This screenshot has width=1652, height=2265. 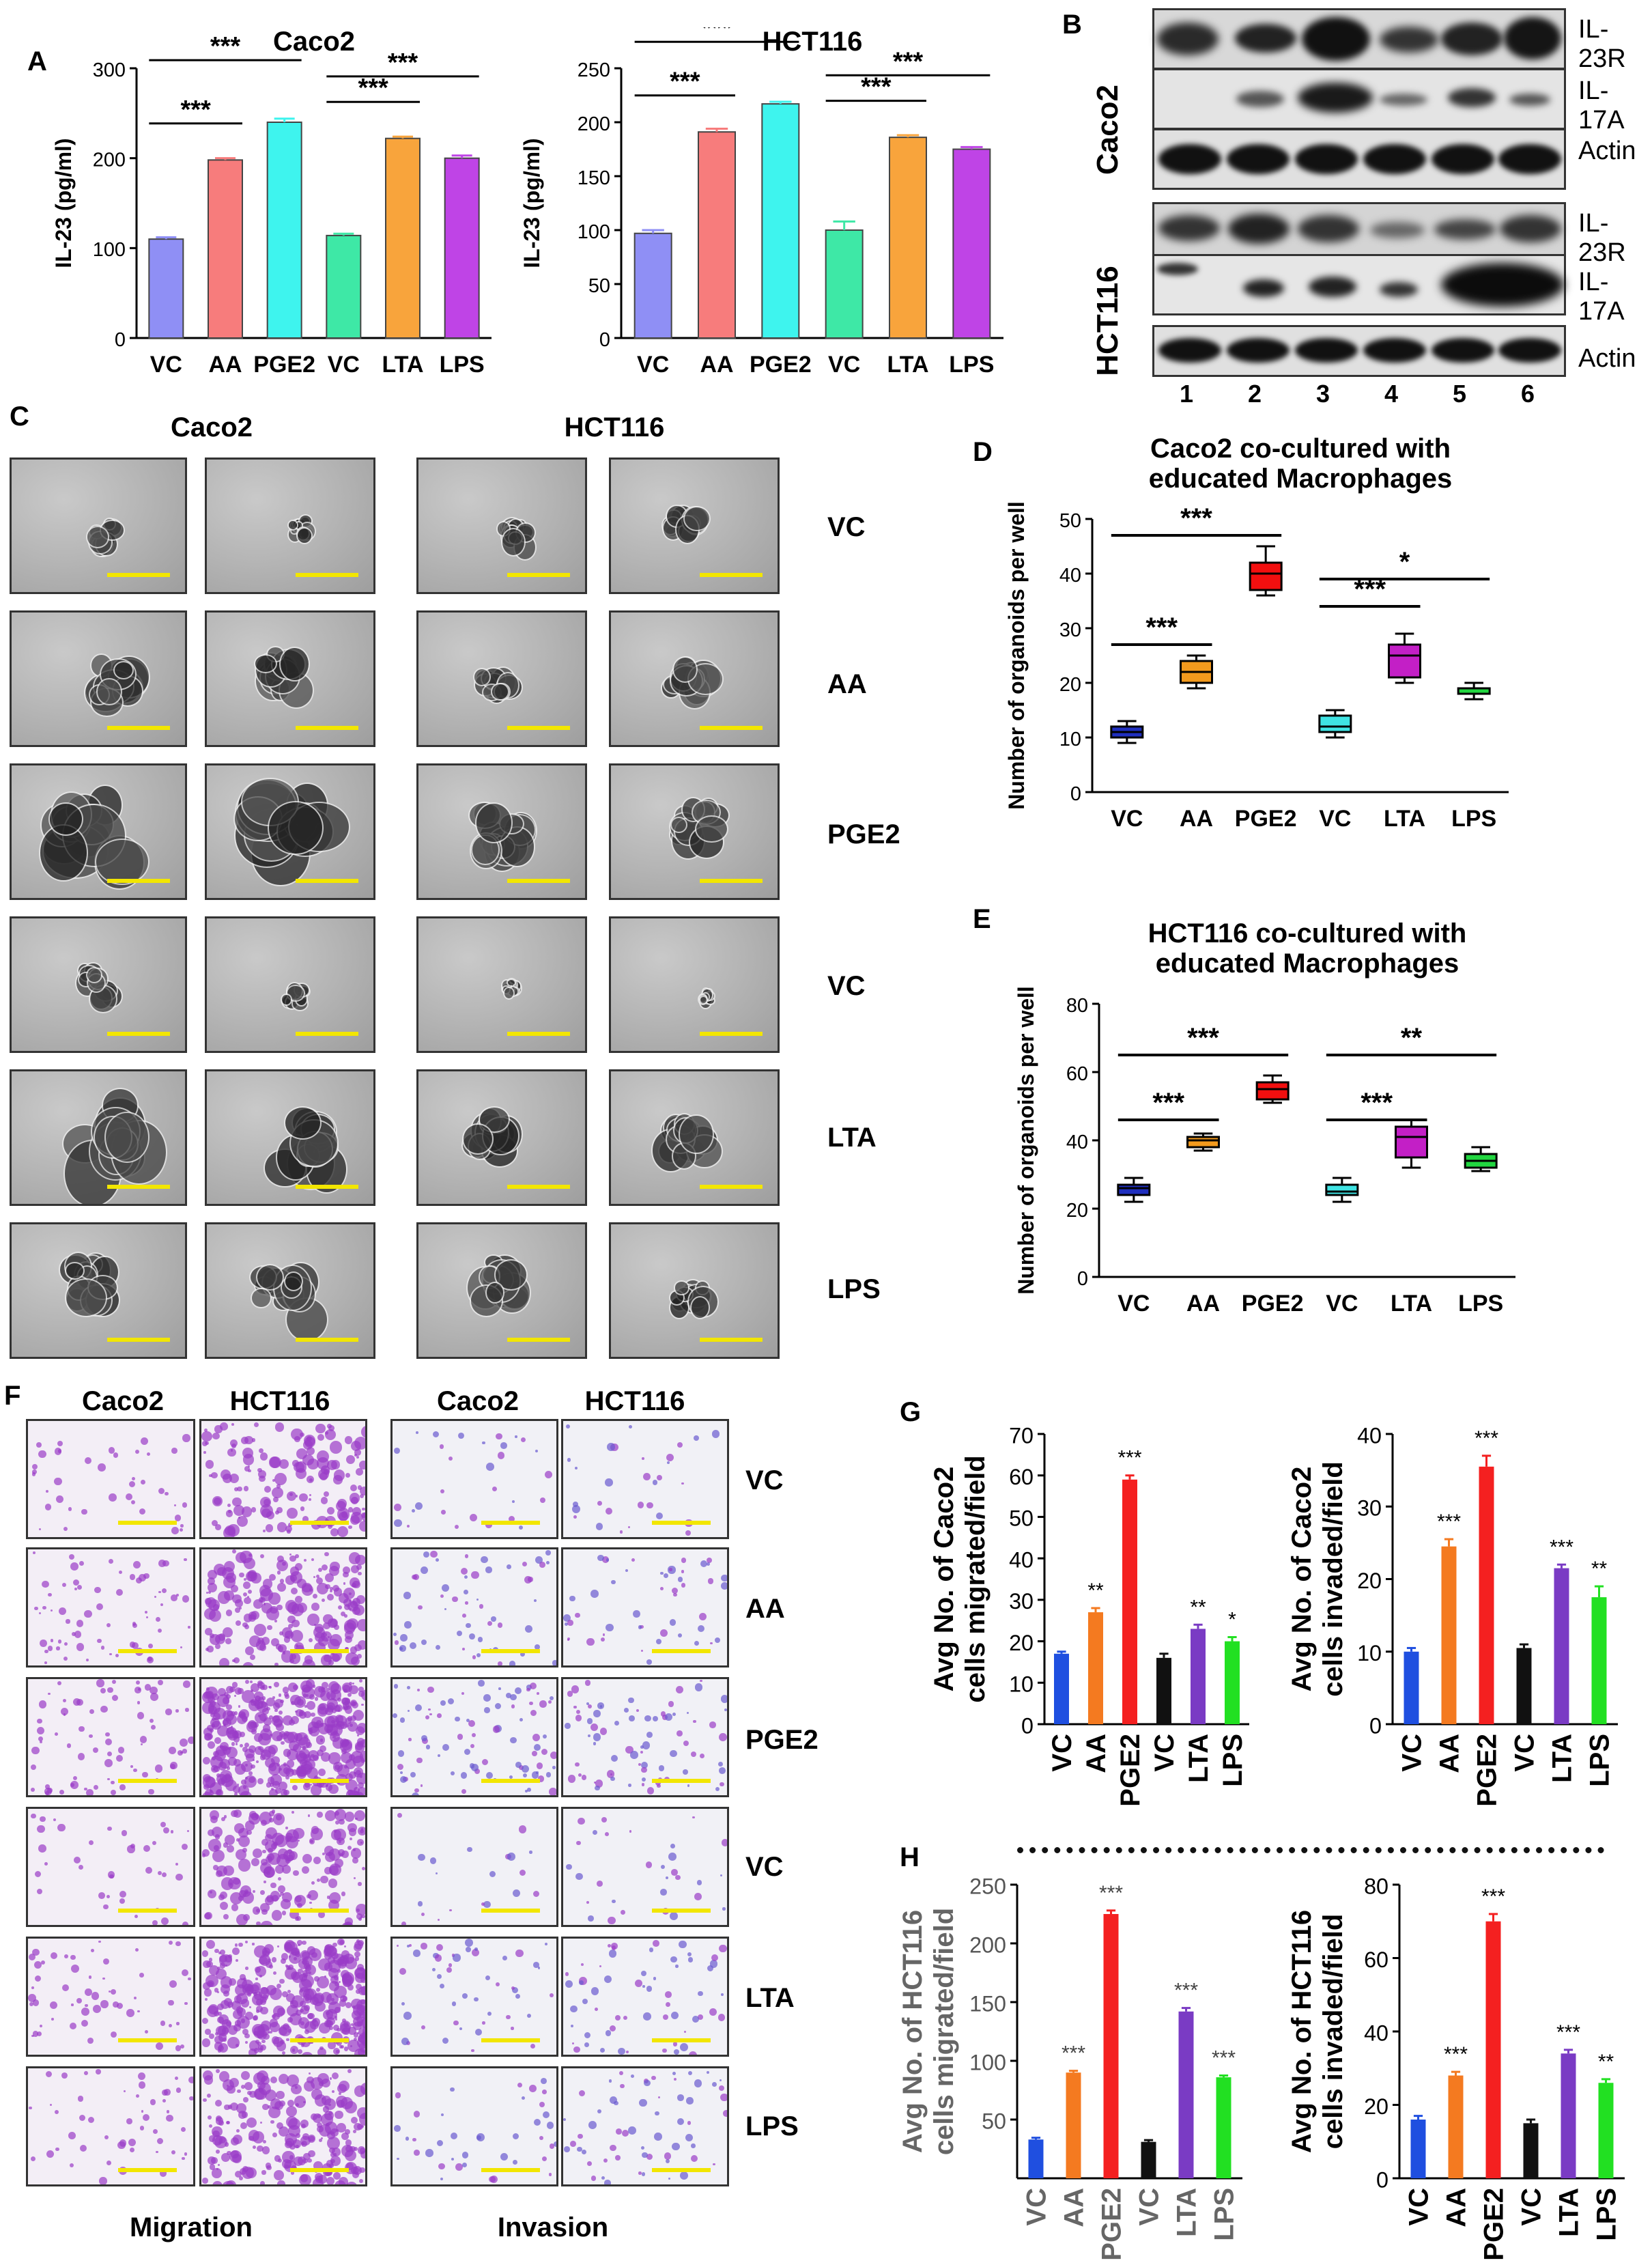 I want to click on chart-title: Caco2, so click(x=314, y=42).